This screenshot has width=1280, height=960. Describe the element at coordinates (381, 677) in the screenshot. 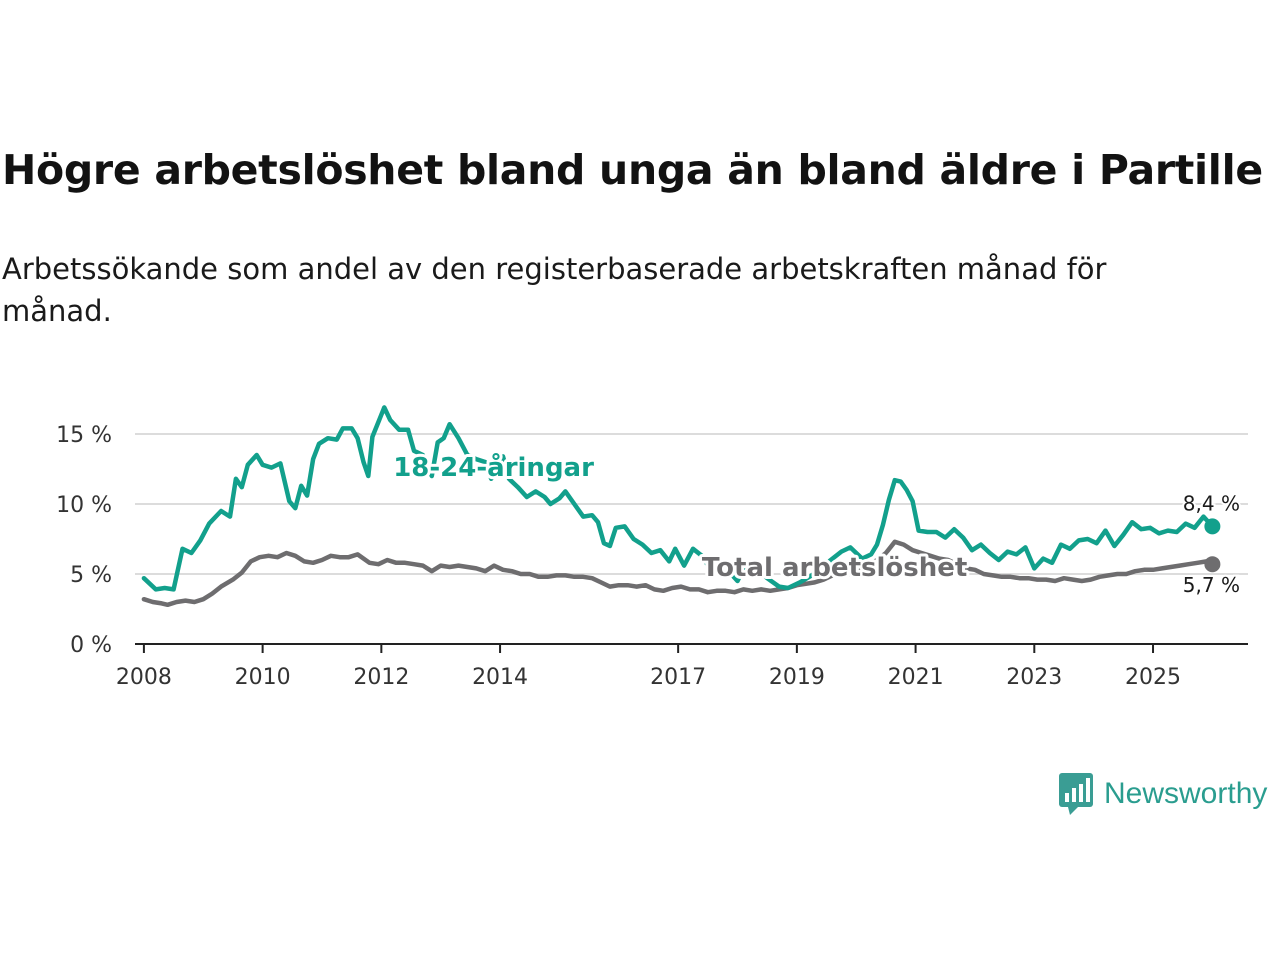

I see `x-tick-label: 2012` at that location.